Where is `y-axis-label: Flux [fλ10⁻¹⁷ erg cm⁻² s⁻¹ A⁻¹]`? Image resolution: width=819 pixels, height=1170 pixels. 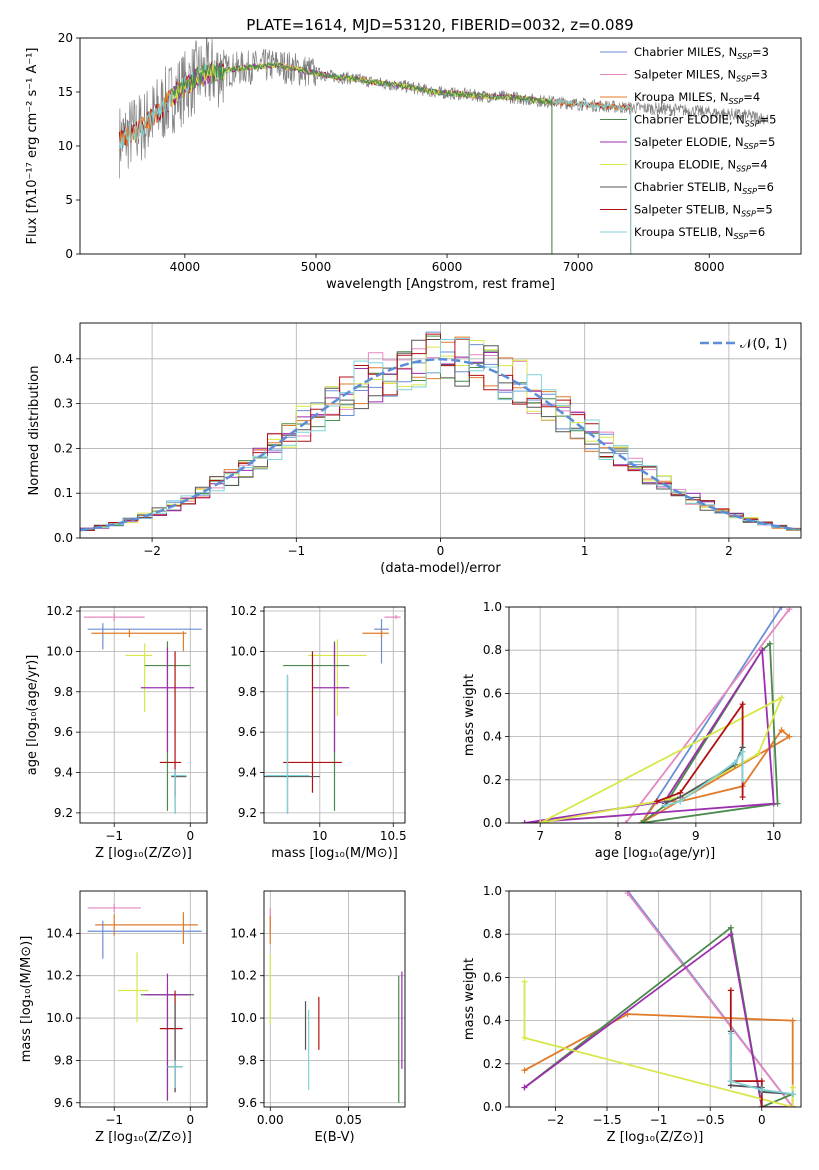
y-axis-label: Flux [fλ10⁻¹⁷ erg cm⁻² s⁻¹ A⁻¹] is located at coordinates (32, 146).